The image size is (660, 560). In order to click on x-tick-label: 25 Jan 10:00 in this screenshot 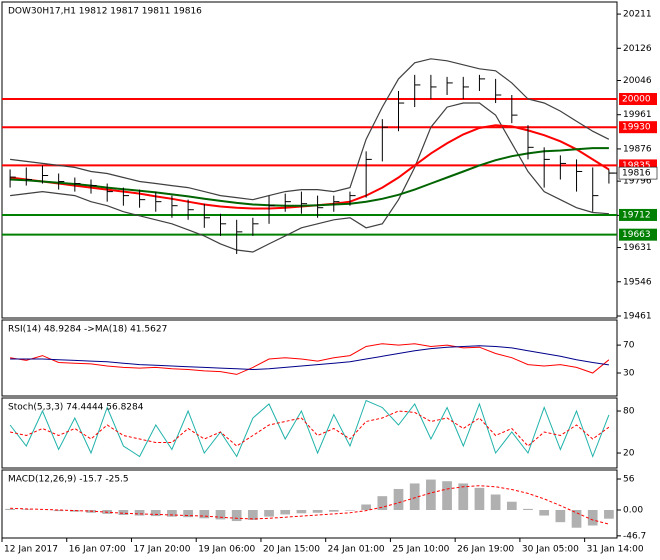, I will do `click(420, 550)`.